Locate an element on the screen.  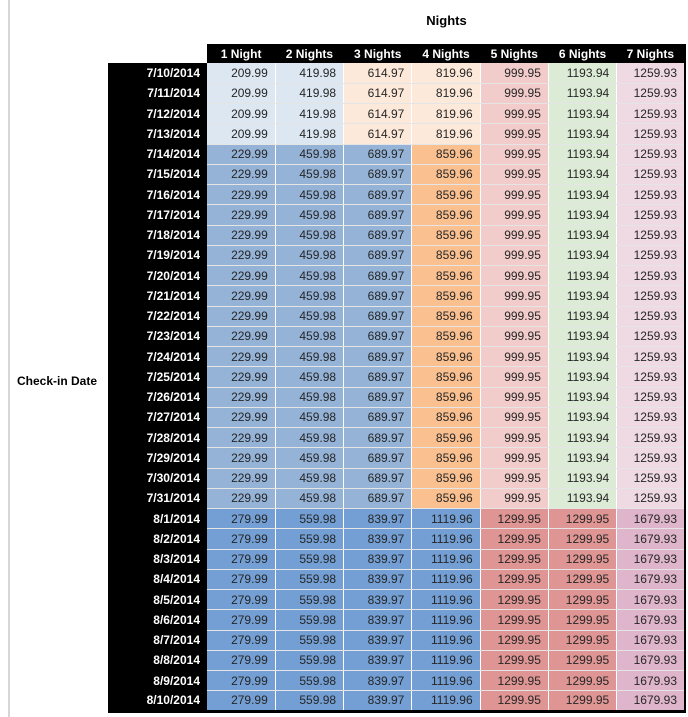
row-header-date: 8/6/2014 is located at coordinates (157, 619).